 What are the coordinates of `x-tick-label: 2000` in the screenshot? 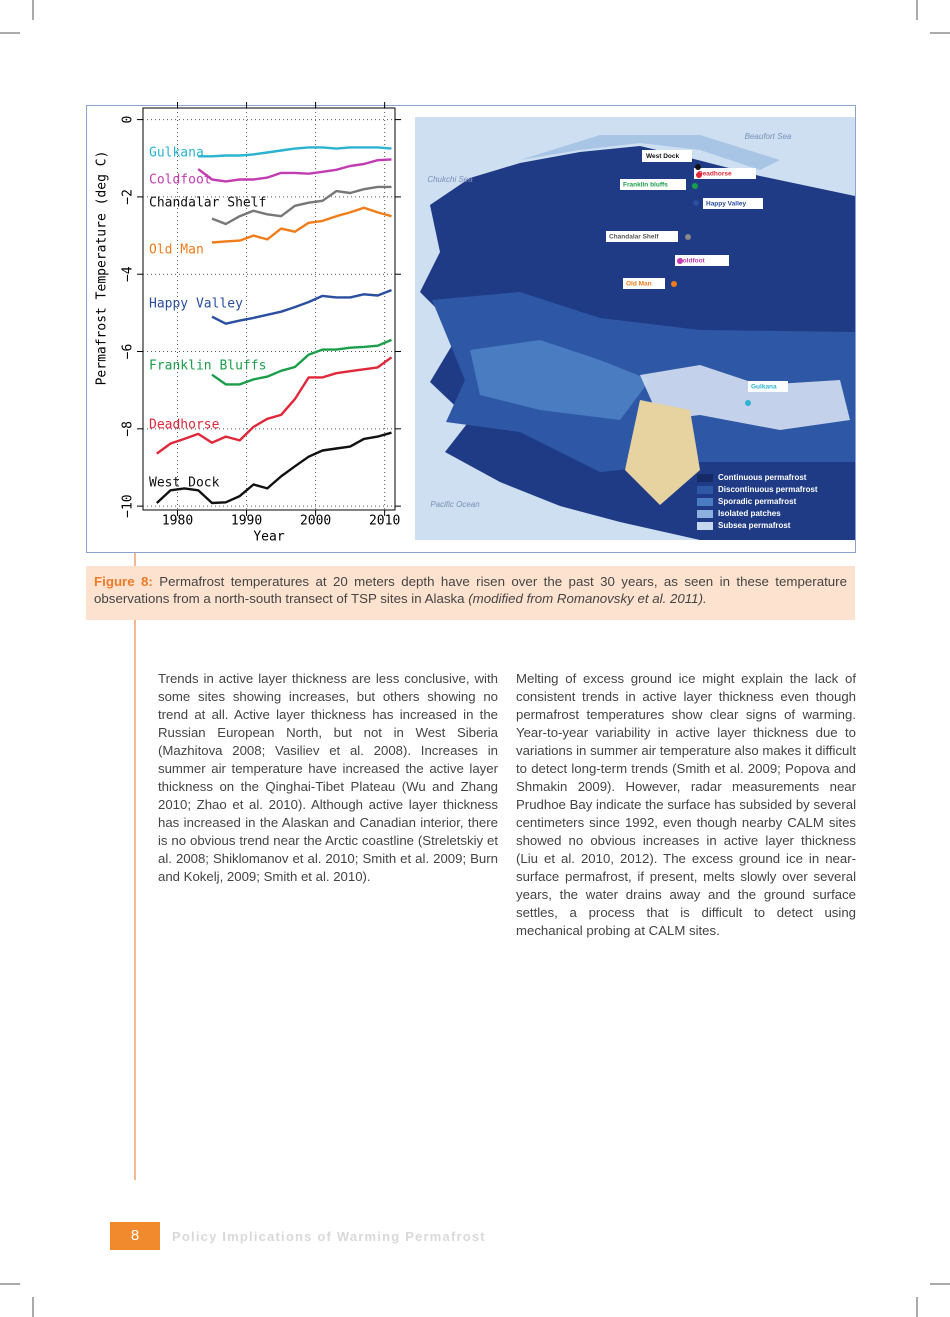 It's located at (315, 521).